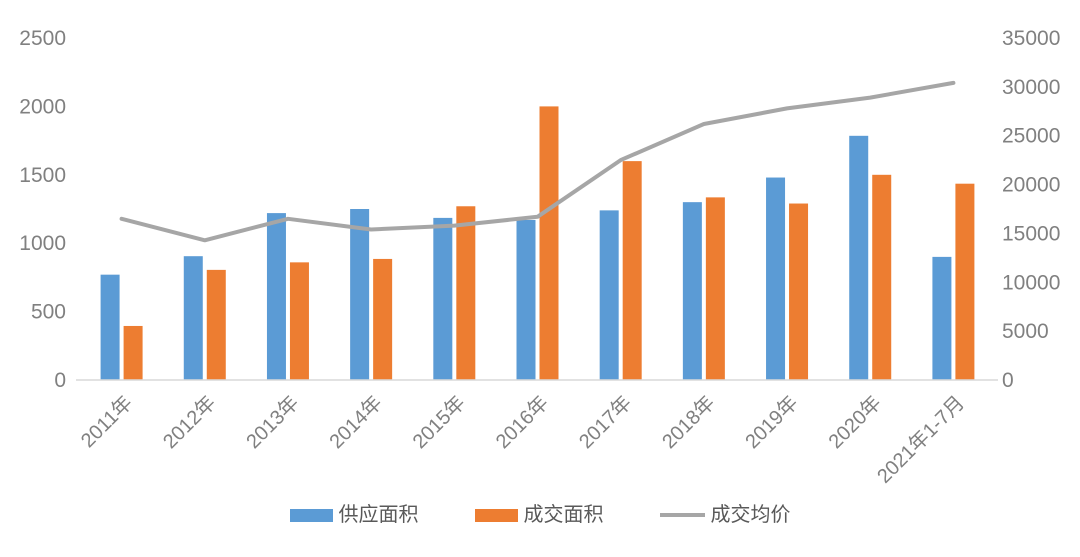  What do you see at coordinates (776, 278) in the screenshot?
I see `bar-供应面积-2019年` at bounding box center [776, 278].